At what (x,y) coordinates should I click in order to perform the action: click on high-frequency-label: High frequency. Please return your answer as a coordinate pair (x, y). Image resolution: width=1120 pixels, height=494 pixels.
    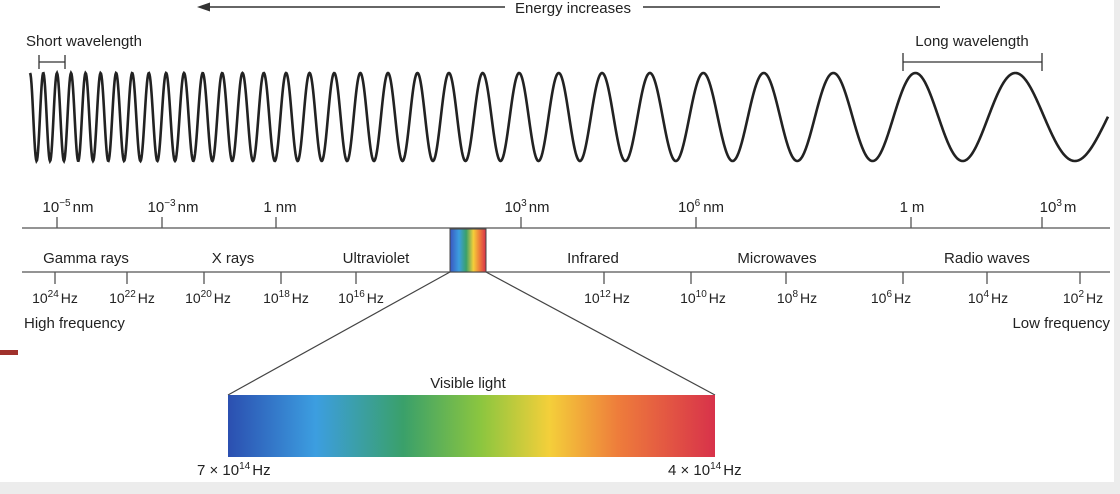
    Looking at the image, I should click on (74, 323).